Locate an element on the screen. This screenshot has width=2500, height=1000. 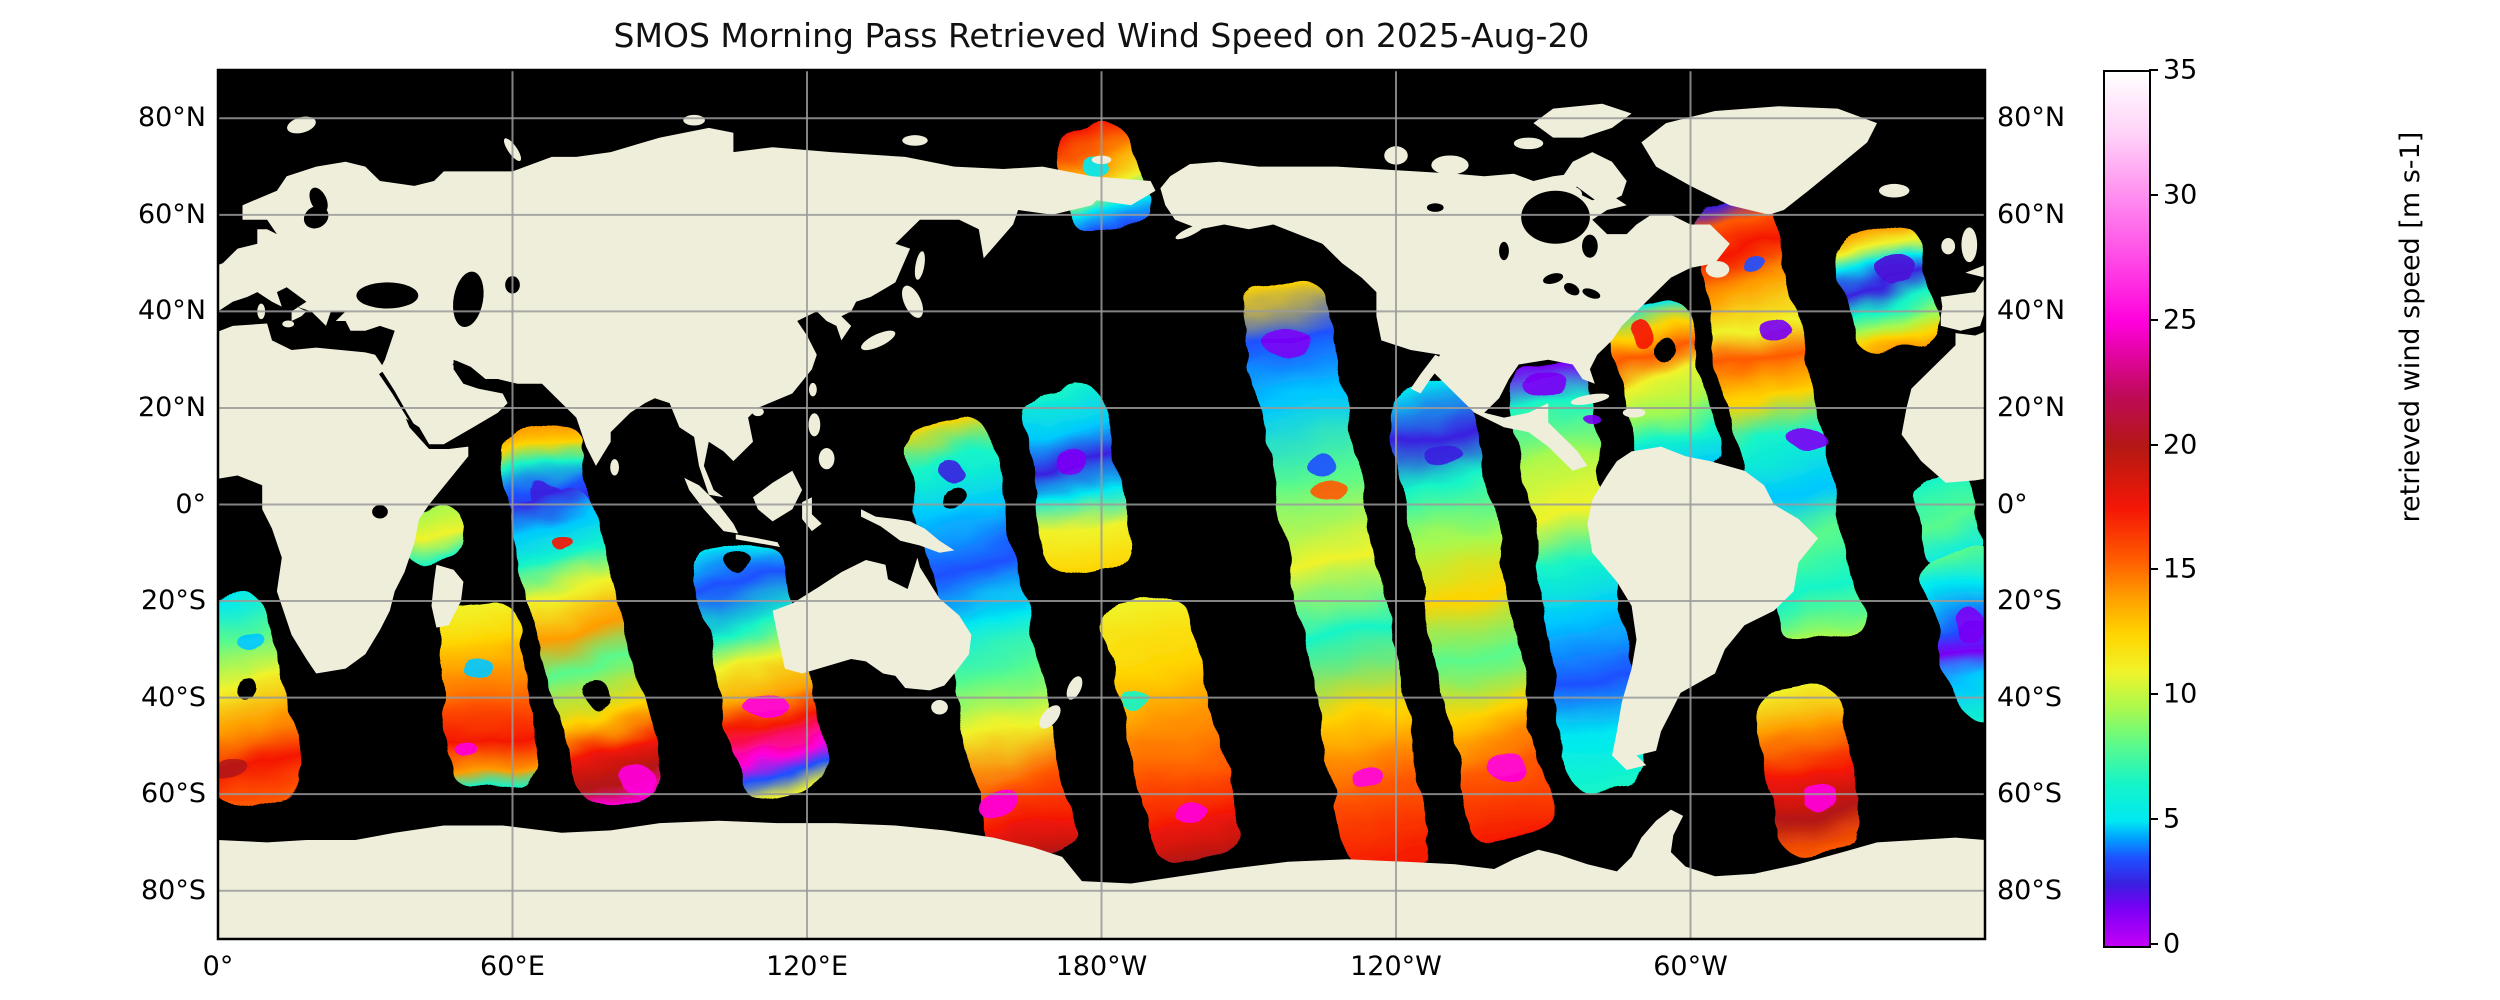
lat-tick-label-left: 40°N is located at coordinates (171, 311).